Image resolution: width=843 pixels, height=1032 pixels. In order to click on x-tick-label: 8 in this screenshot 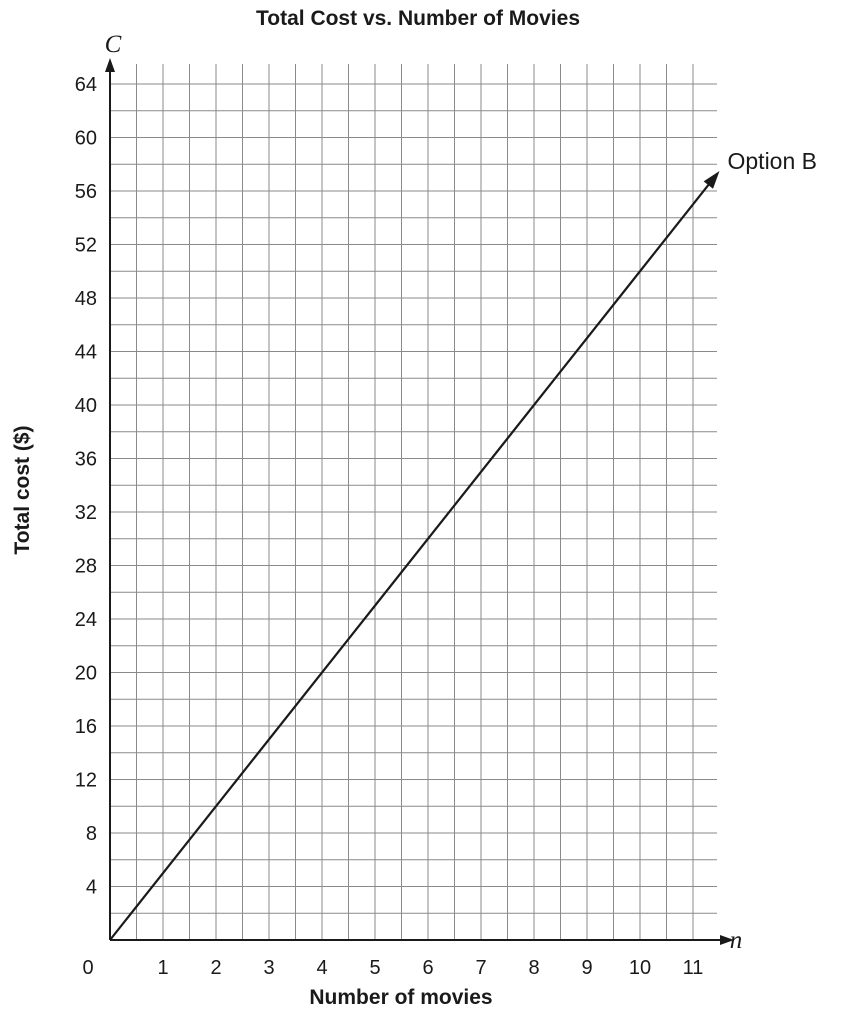, I will do `click(533, 968)`.